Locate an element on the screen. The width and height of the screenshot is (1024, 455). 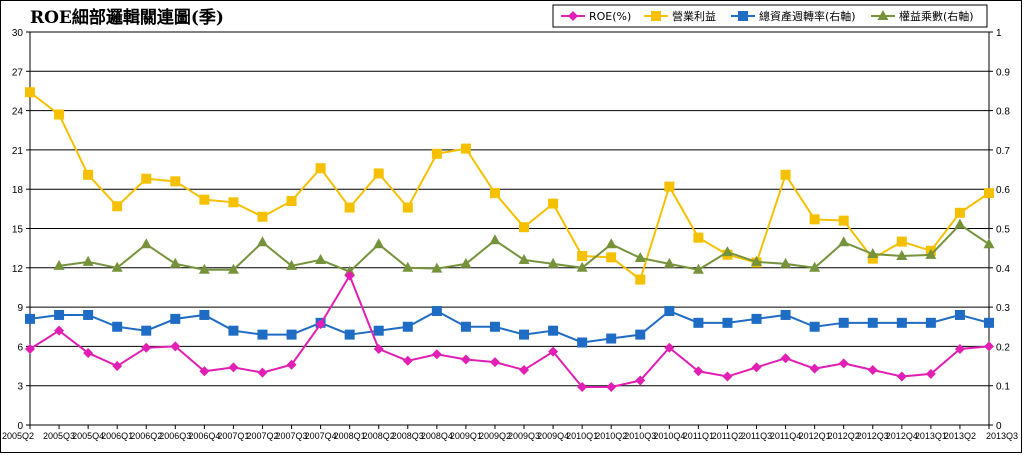
x-tick-label: 2005Q2 is located at coordinates (18, 436).